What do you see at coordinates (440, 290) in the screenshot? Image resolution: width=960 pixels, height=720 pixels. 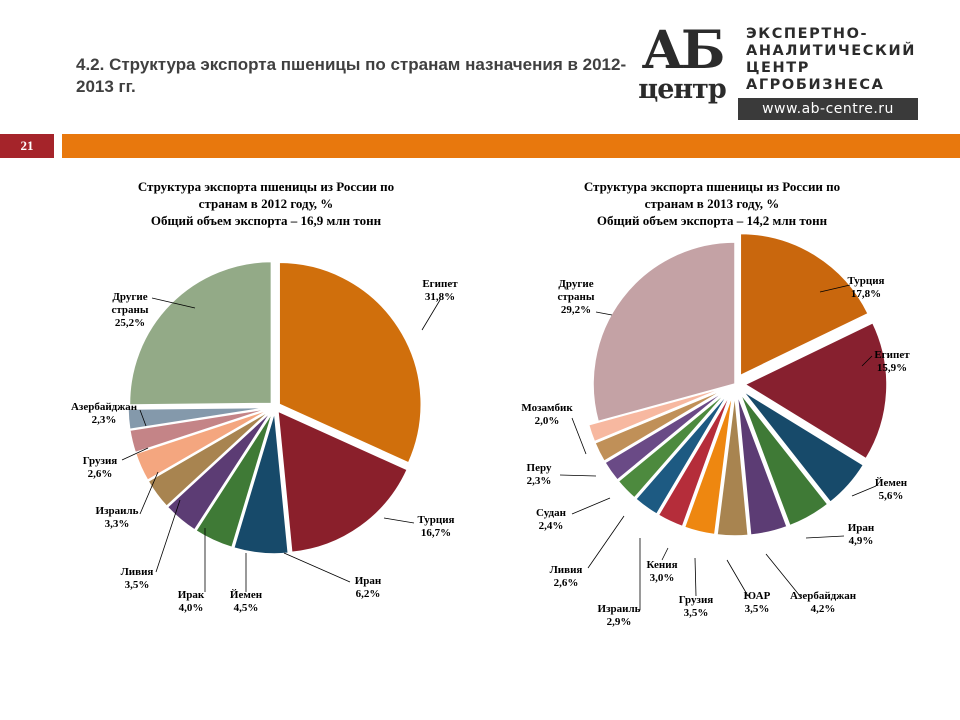 I see `slice-label: Египет 31,8%` at bounding box center [440, 290].